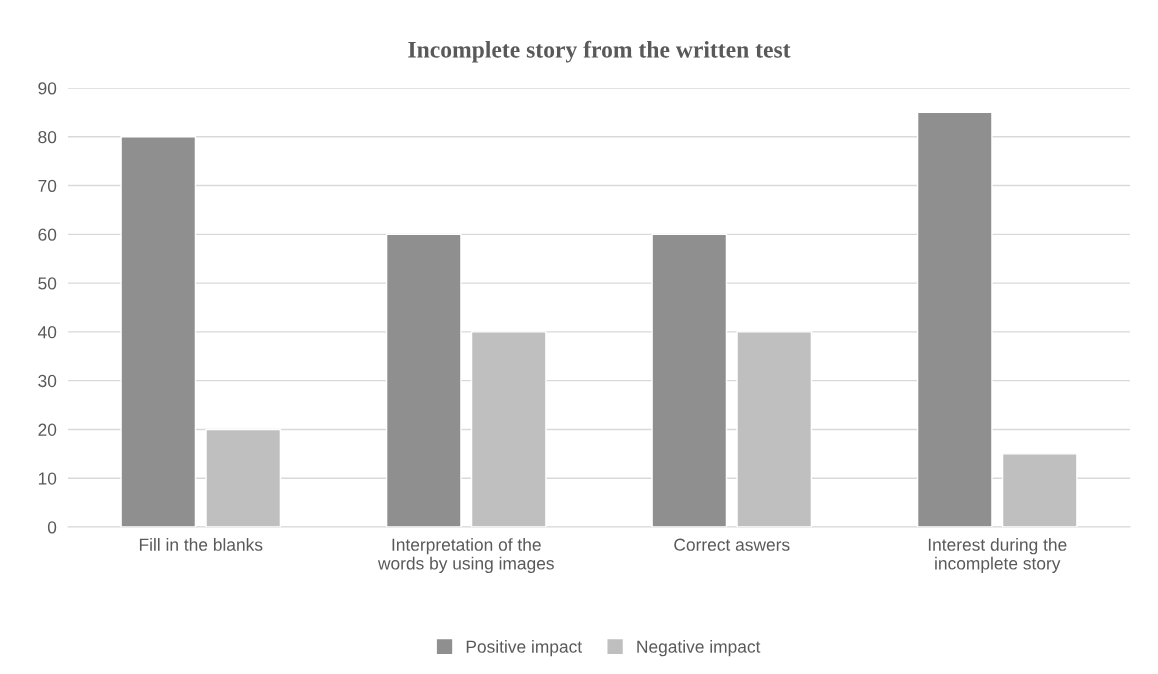 The height and width of the screenshot is (674, 1158). Describe the element at coordinates (465, 555) in the screenshot. I see `x-tick-label: Interpretation of the words by using images` at that location.